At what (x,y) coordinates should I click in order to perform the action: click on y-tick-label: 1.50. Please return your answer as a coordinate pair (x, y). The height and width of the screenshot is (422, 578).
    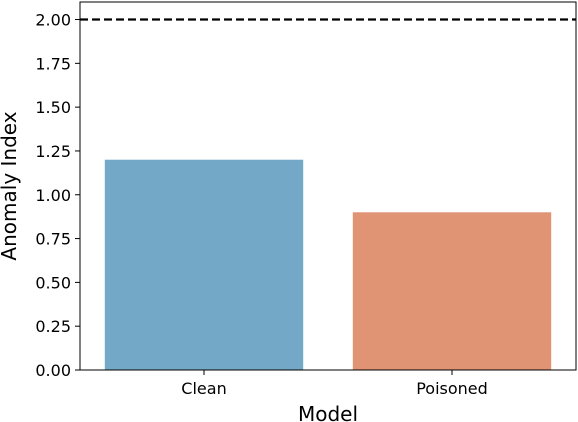
    Looking at the image, I should click on (53, 107).